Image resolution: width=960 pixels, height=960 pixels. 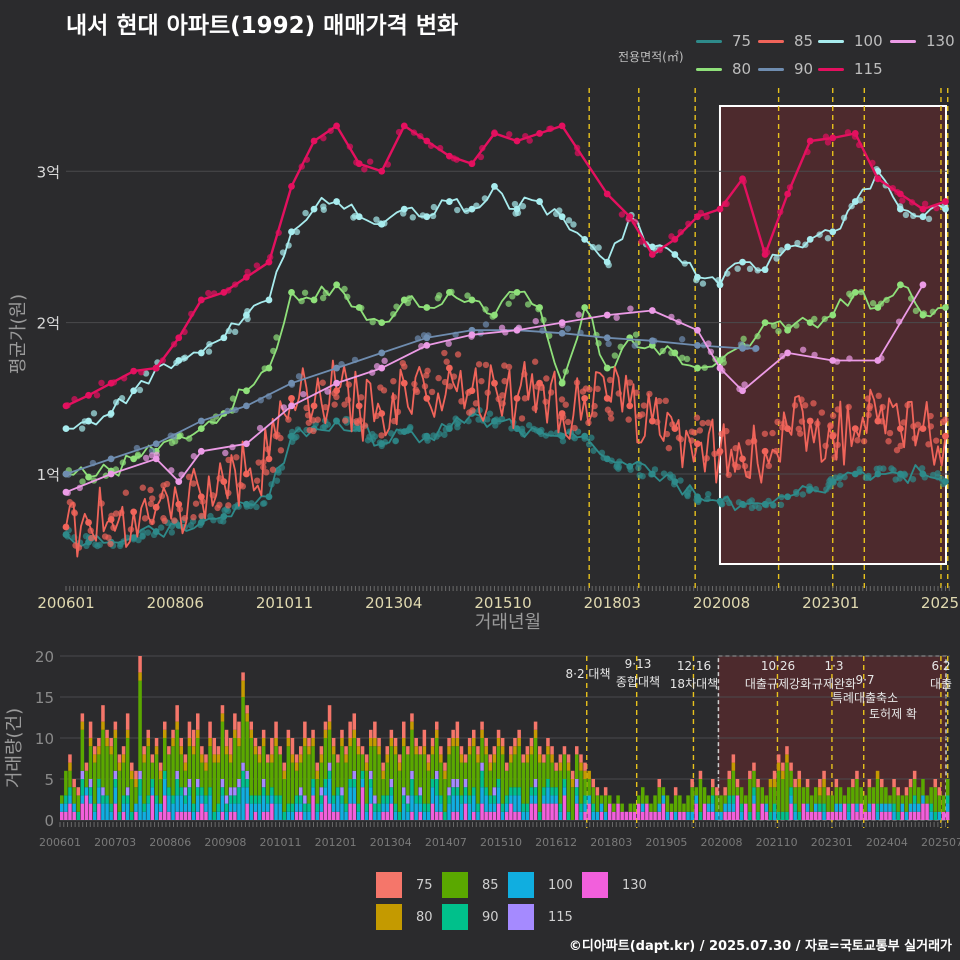 What do you see at coordinates (612, 603) in the screenshot?
I see `x-tick-label: 201803` at bounding box center [612, 603].